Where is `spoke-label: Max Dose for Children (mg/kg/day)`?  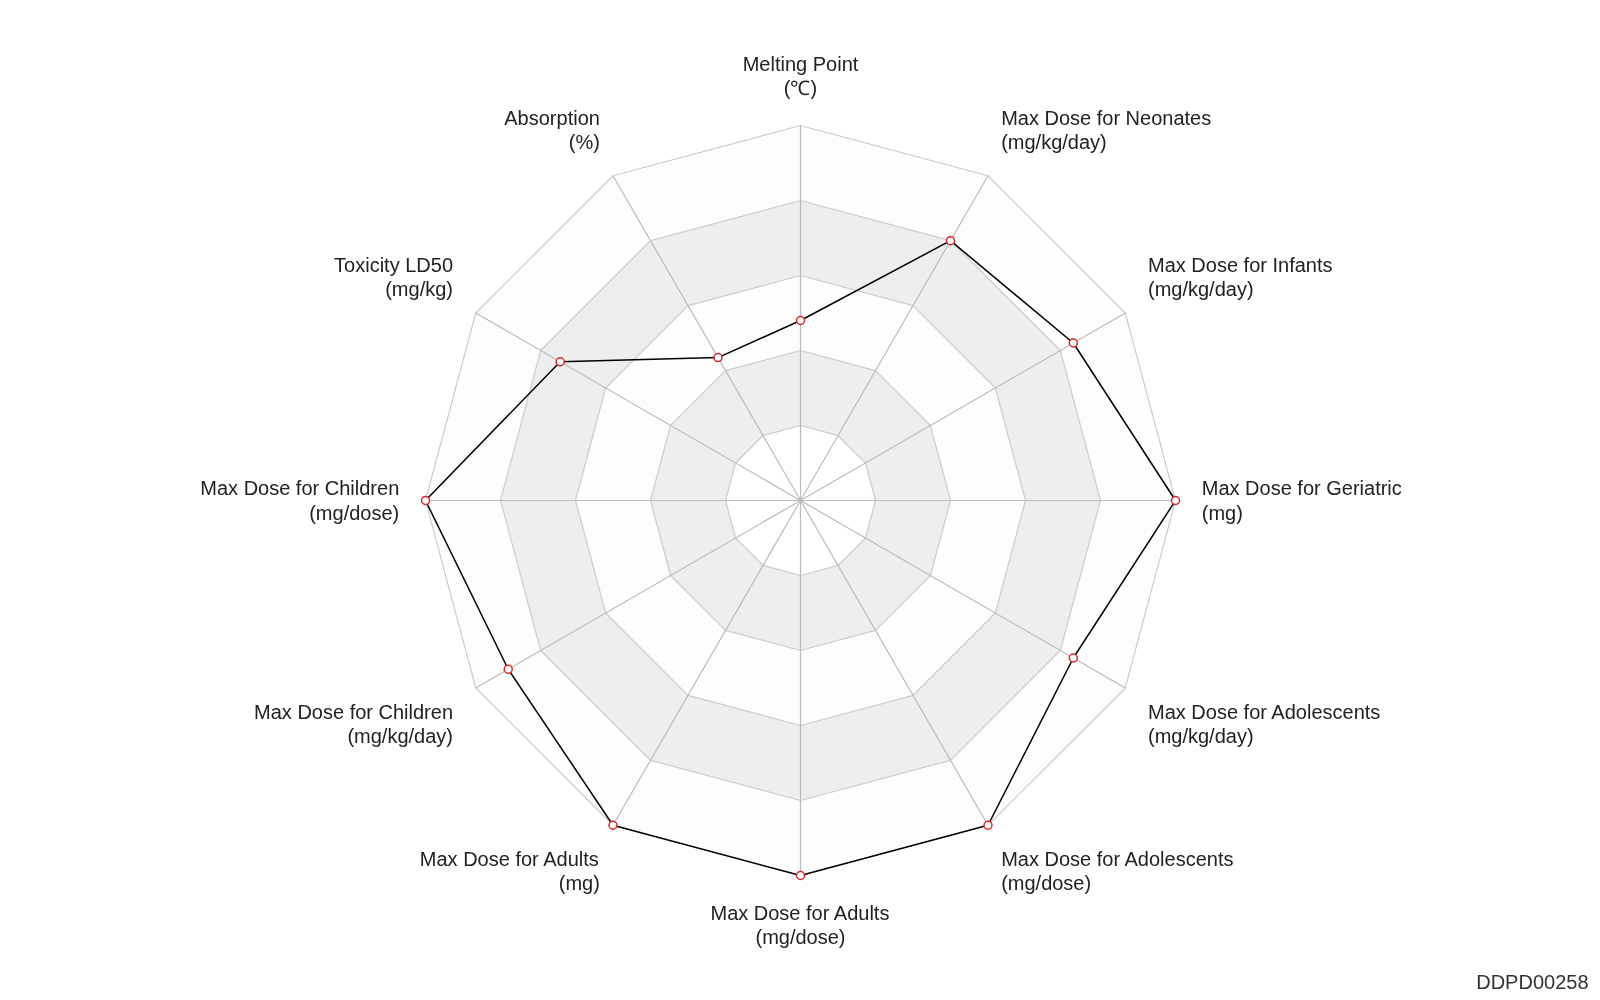
spoke-label: Max Dose for Children (mg/kg/day) is located at coordinates (354, 724).